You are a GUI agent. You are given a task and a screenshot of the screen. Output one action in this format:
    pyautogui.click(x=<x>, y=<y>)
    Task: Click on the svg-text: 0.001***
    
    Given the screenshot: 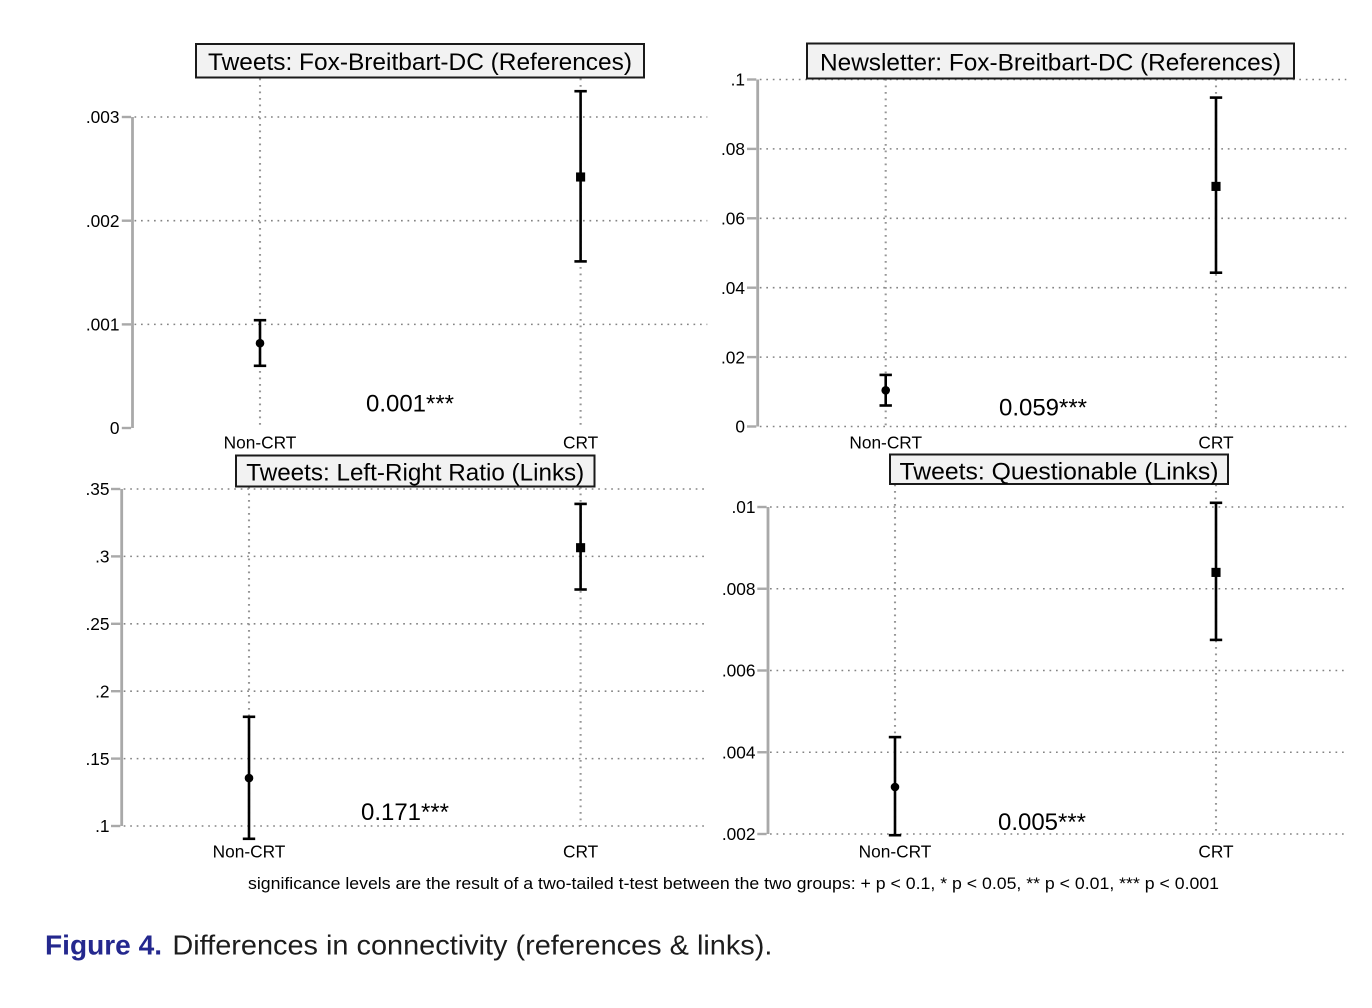 What is the action you would take?
    pyautogui.click(x=410, y=404)
    